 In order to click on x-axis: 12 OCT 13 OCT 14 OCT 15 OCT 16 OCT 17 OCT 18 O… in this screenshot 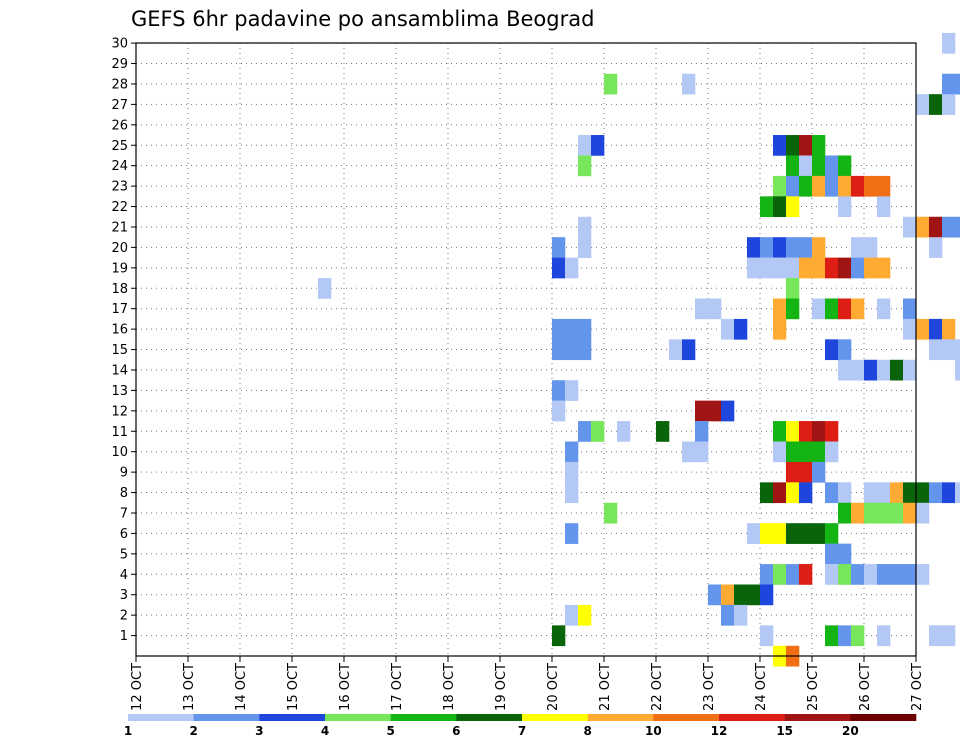, I will do `click(527, 683)`.